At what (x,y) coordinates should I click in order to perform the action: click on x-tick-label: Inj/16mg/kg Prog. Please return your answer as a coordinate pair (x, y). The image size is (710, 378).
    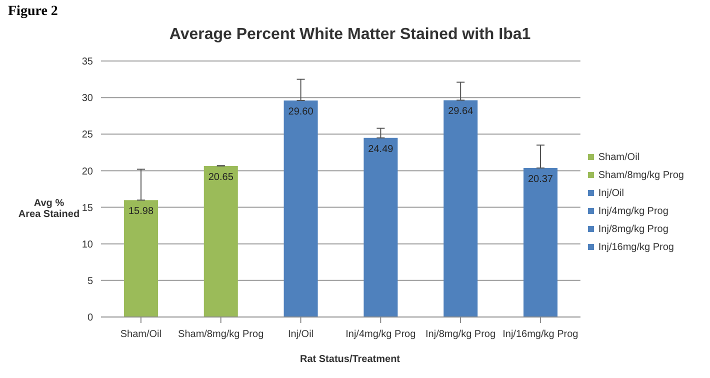
    Looking at the image, I should click on (540, 334).